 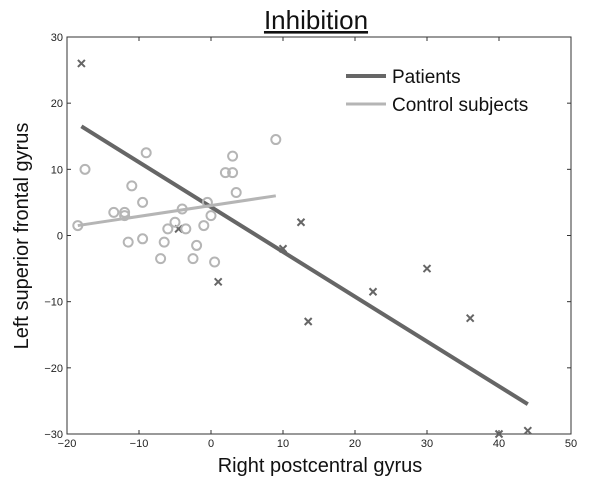 I want to click on x-tick-label: −10, so click(x=139, y=444).